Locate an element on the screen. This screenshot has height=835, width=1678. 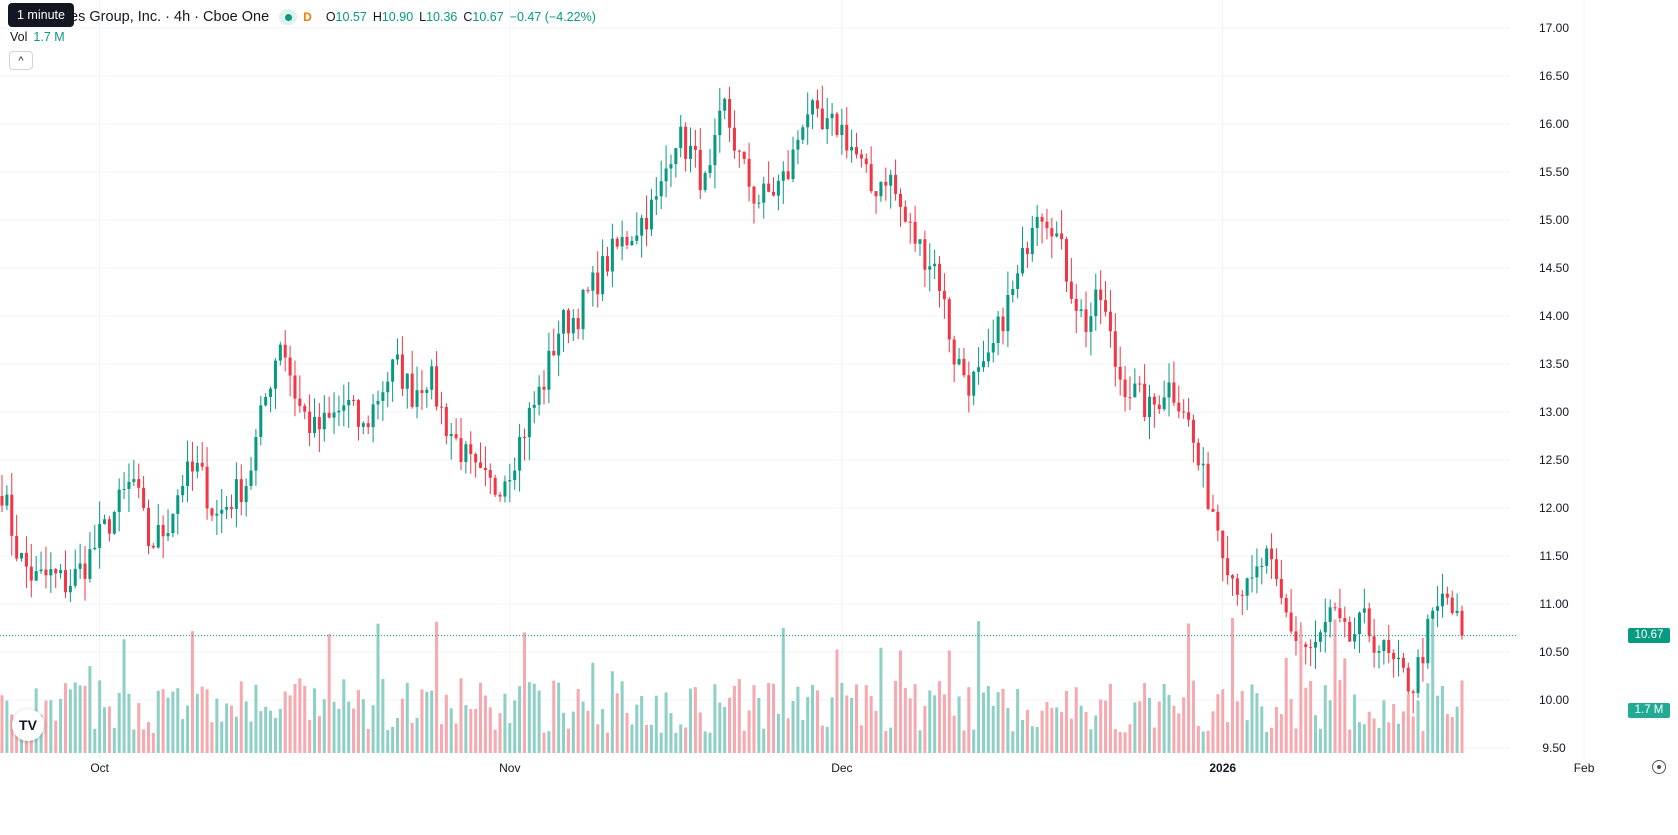
y-tick-label: 12.00 is located at coordinates (1554, 508).